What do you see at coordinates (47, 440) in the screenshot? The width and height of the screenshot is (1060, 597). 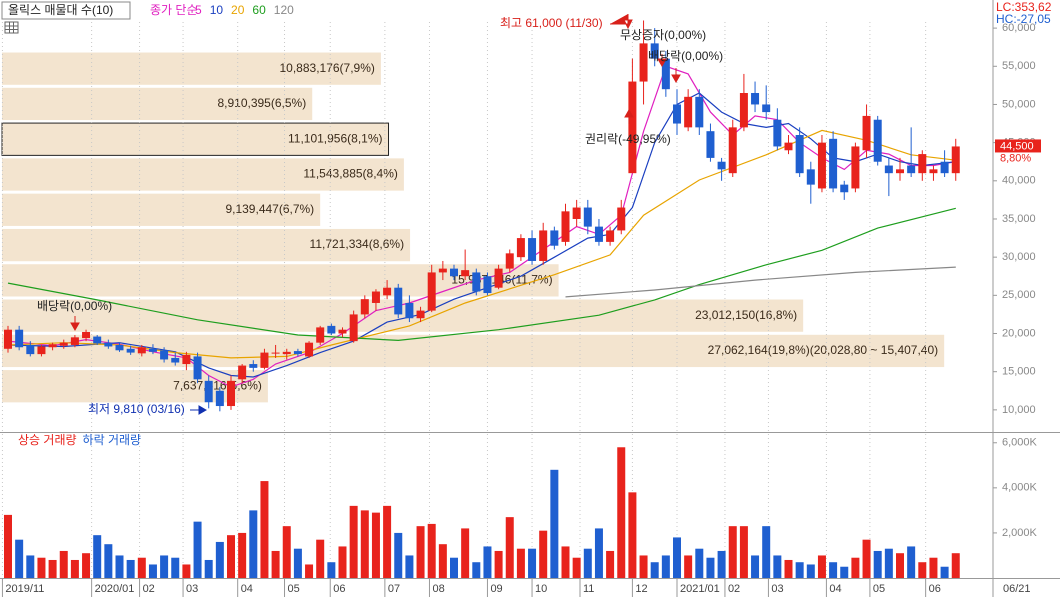 I see `legend-entry: 상승 거래량` at bounding box center [47, 440].